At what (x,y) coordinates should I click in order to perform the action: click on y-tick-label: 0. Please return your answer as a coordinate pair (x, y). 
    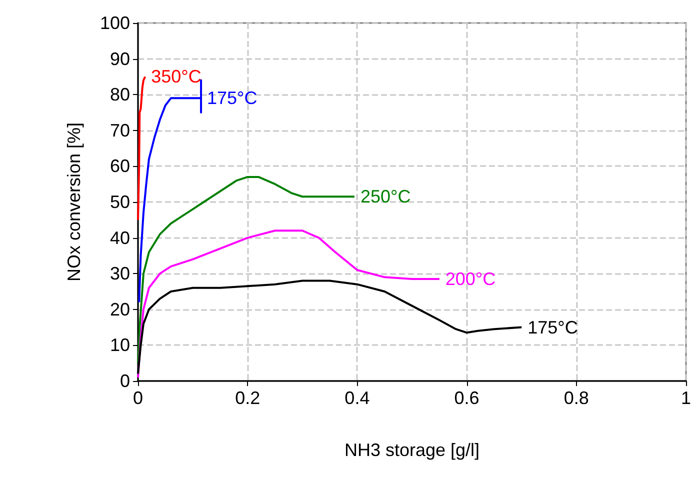
    Looking at the image, I should click on (125, 381).